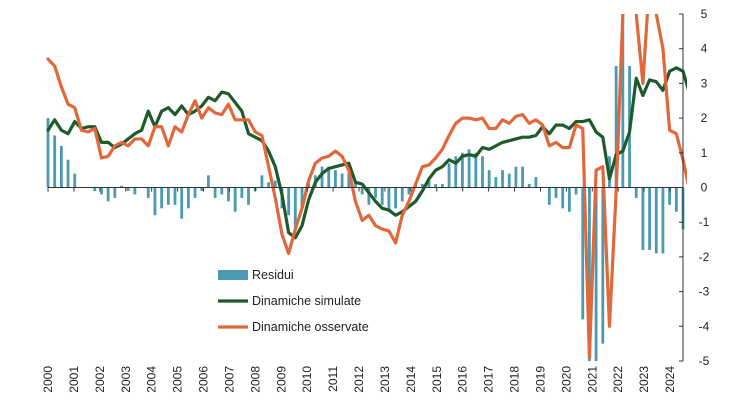 The width and height of the screenshot is (740, 418). What do you see at coordinates (333, 379) in the screenshot?
I see `x-tick-label: 2011` at bounding box center [333, 379].